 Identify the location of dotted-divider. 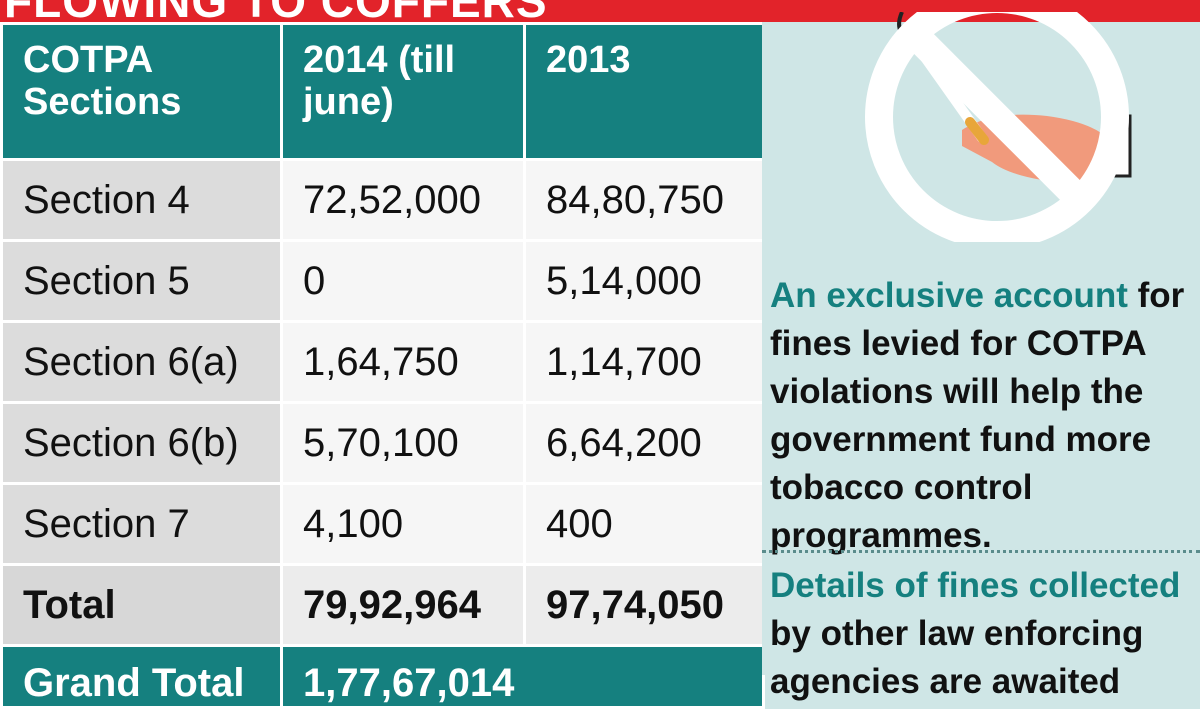
(981, 551).